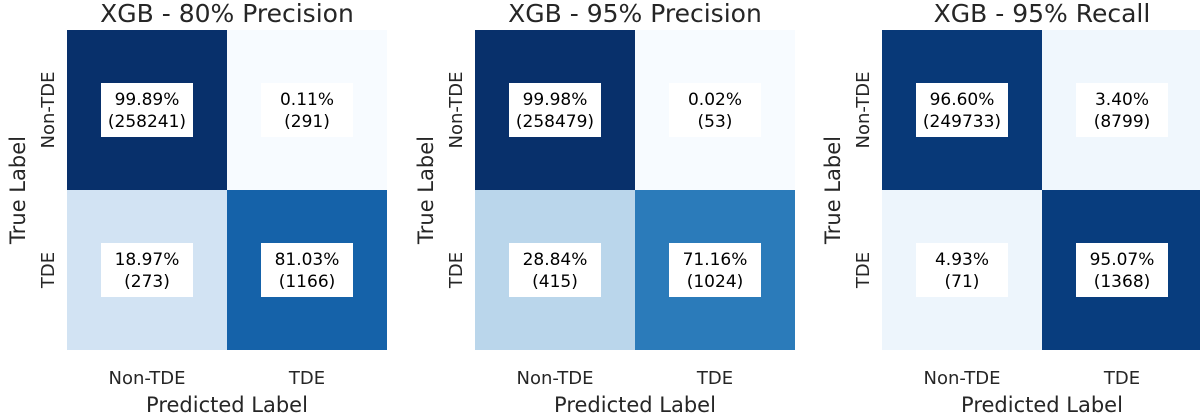 This screenshot has height=415, width=1200. I want to click on cell-count-label: (8799), so click(1122, 122).